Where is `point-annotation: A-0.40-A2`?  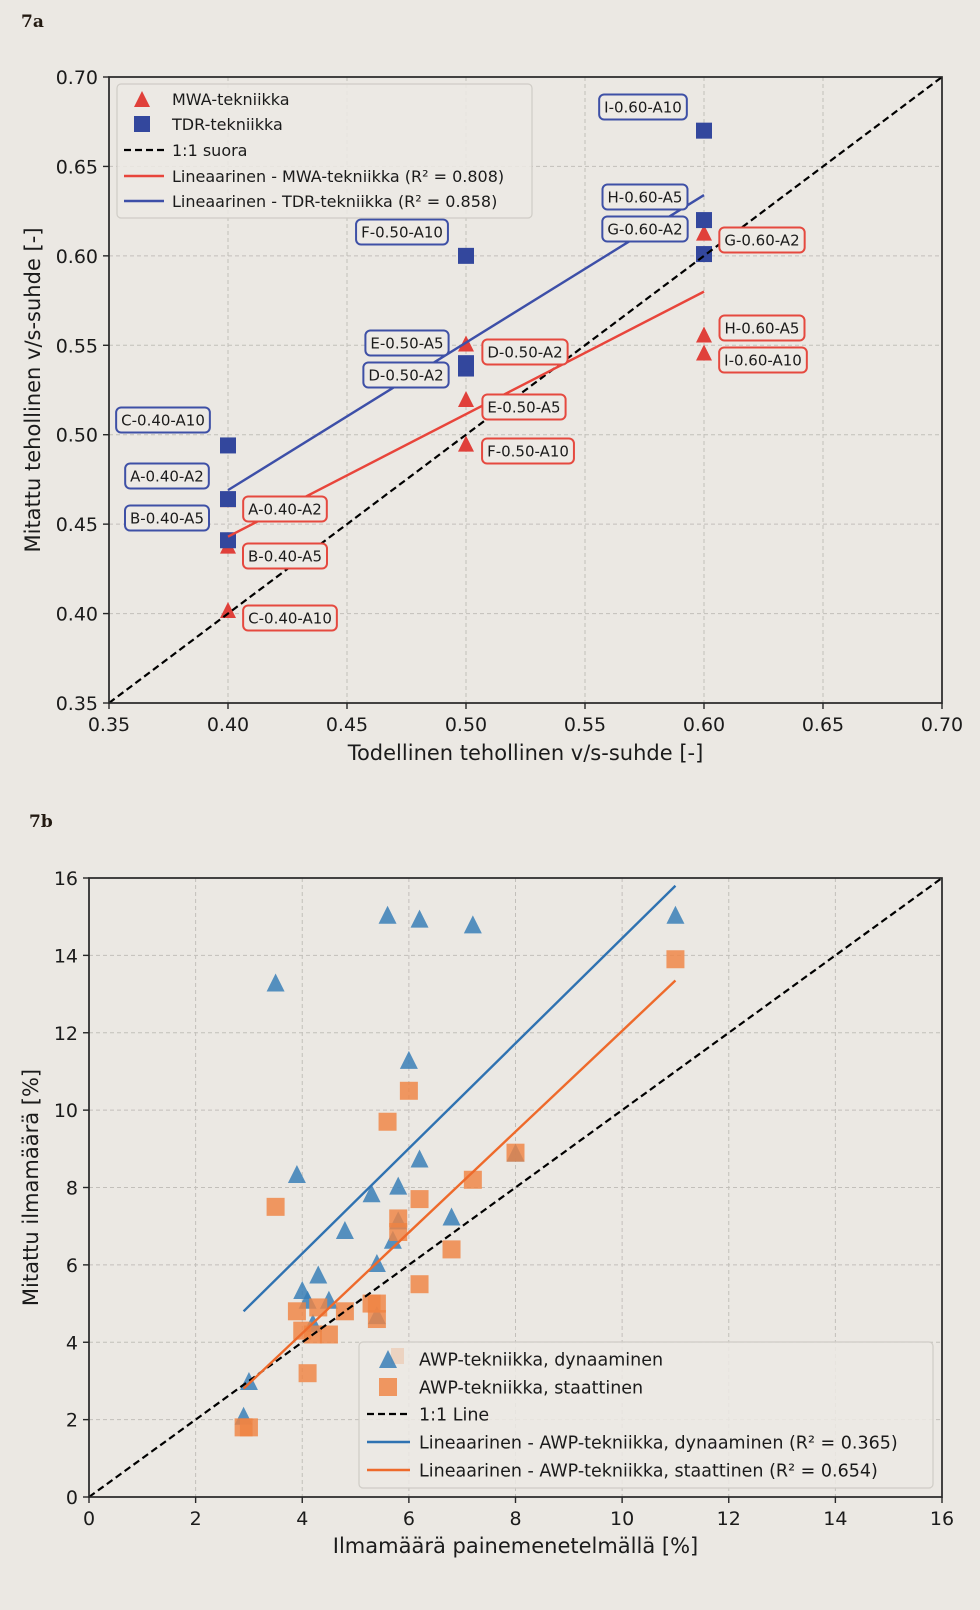
point-annotation: A-0.40-A2 is located at coordinates (285, 509).